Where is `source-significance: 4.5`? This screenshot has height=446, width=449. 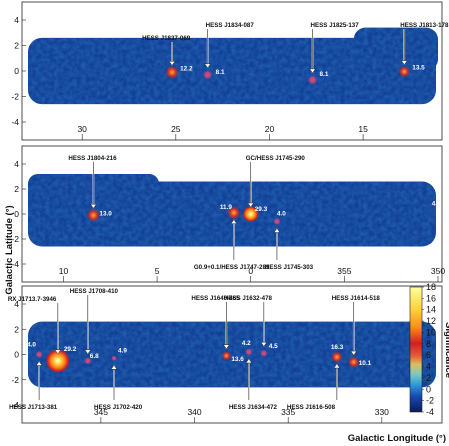
source-significance: 4.5 is located at coordinates (273, 346).